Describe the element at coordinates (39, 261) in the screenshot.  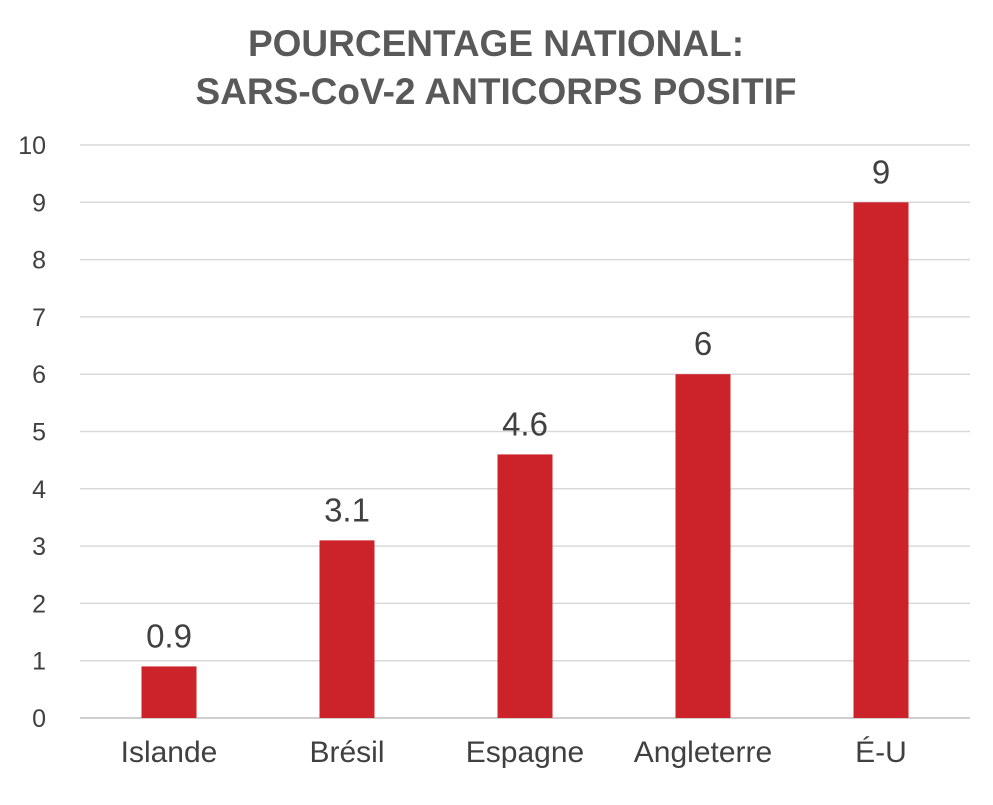
I see `y-tick-label-8: 8` at that location.